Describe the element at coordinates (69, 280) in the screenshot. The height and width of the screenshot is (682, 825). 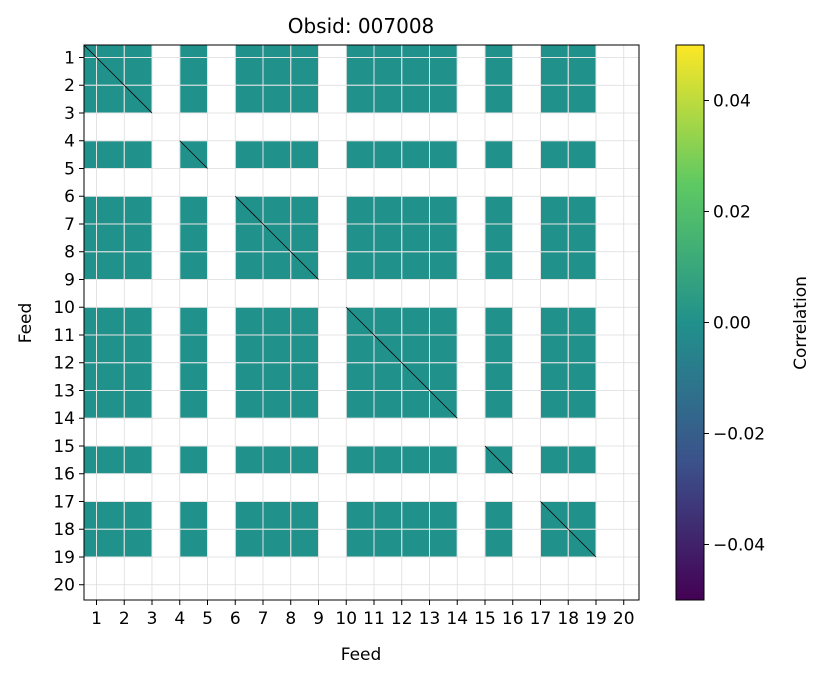
I see `y-tick-label: 9` at that location.